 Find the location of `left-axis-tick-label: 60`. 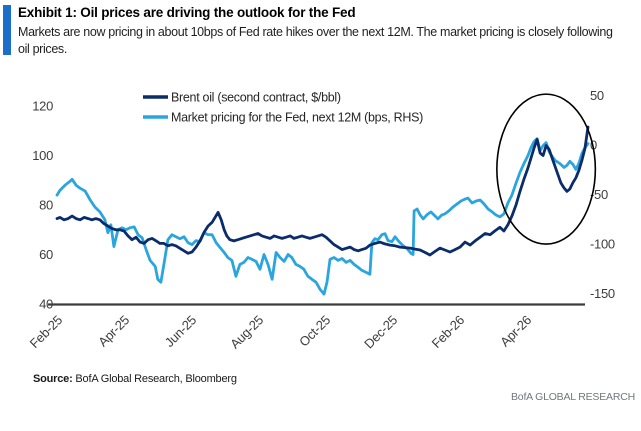

left-axis-tick-label: 60 is located at coordinates (46, 254).